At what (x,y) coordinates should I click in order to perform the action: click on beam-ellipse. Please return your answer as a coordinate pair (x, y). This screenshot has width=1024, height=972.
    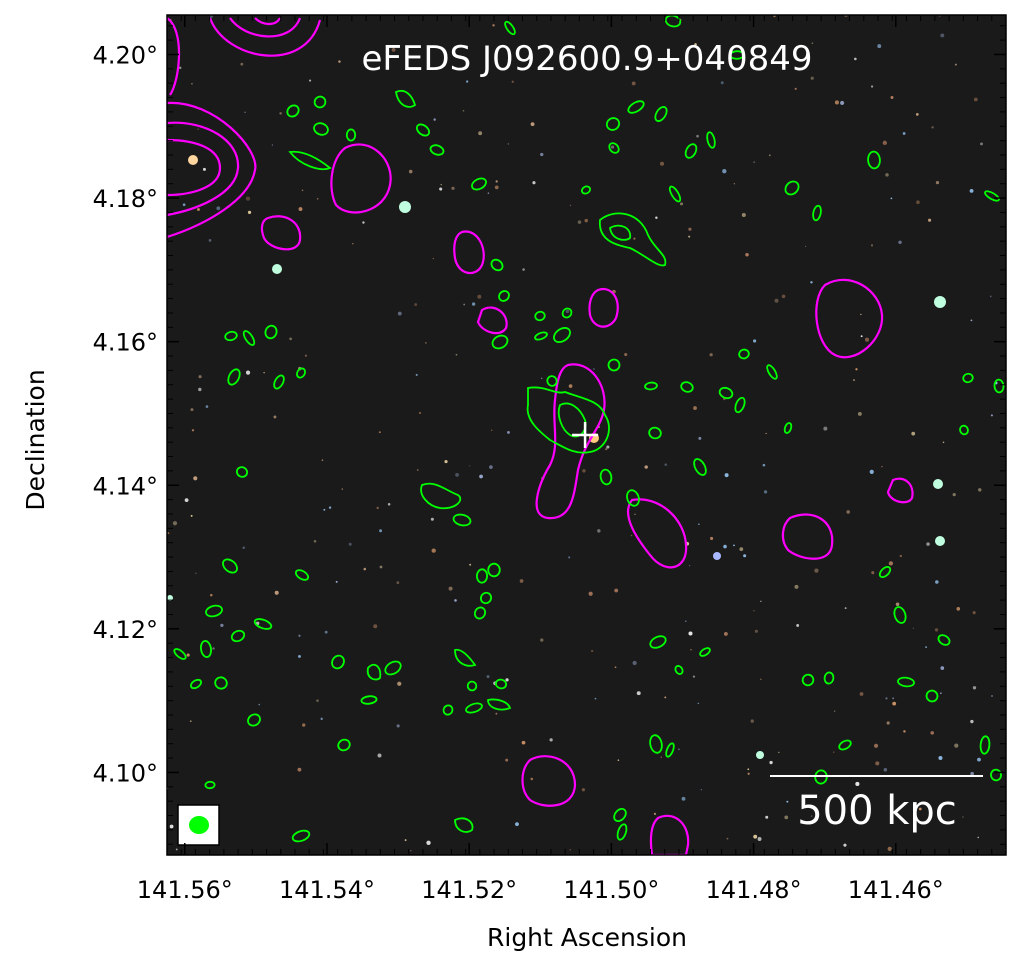
    Looking at the image, I should click on (199, 825).